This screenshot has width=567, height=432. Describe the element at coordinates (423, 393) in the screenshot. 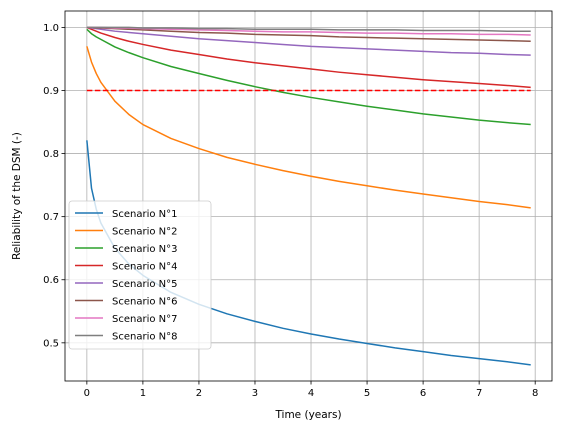

I see `x-tick-label: 6` at that location.